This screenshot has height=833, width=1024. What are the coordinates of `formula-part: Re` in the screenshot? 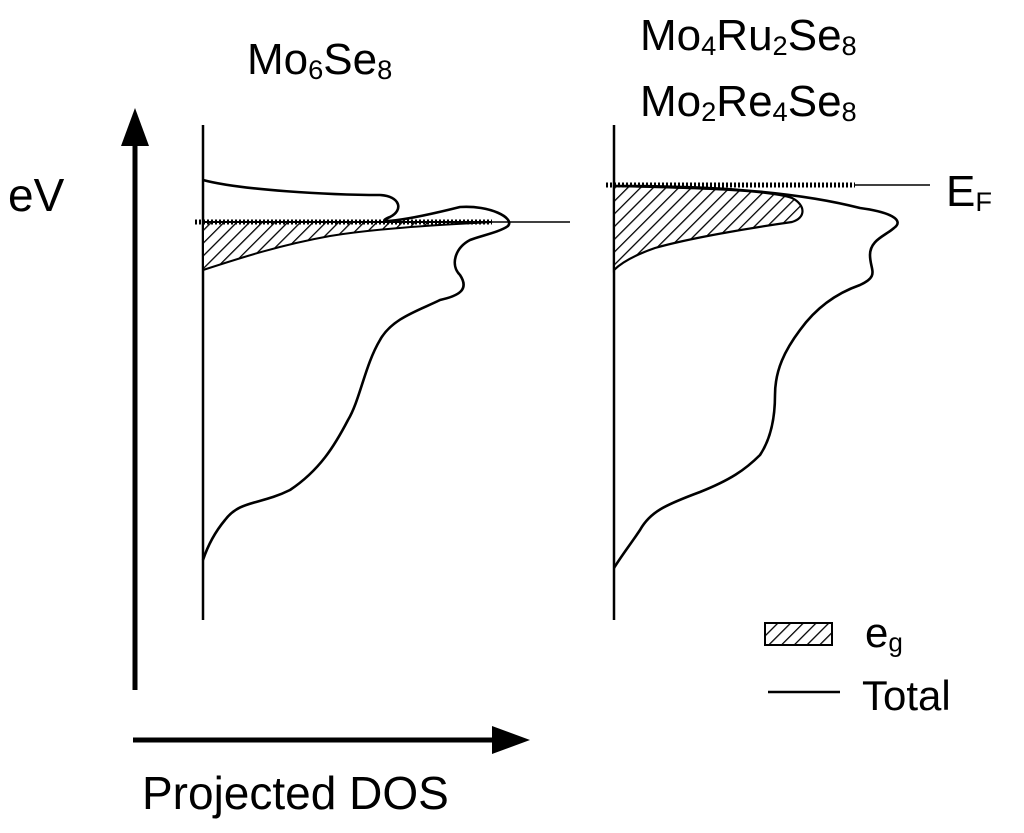 It's located at (744, 101).